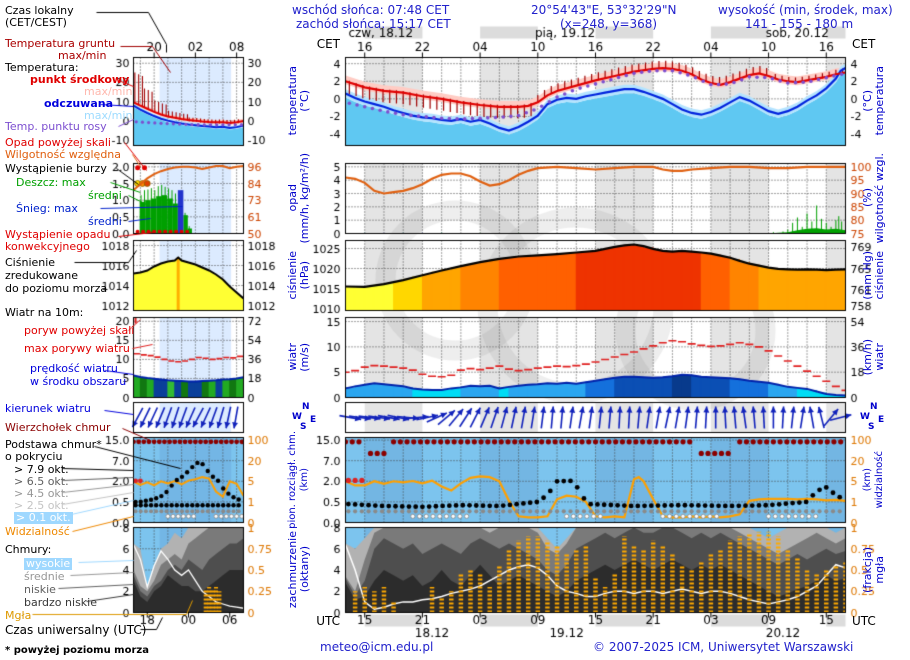 Image resolution: width=910 pixels, height=660 pixels. Describe the element at coordinates (80, 79) in the screenshot. I see `legend-temp-mid: punkt środkowy` at that location.